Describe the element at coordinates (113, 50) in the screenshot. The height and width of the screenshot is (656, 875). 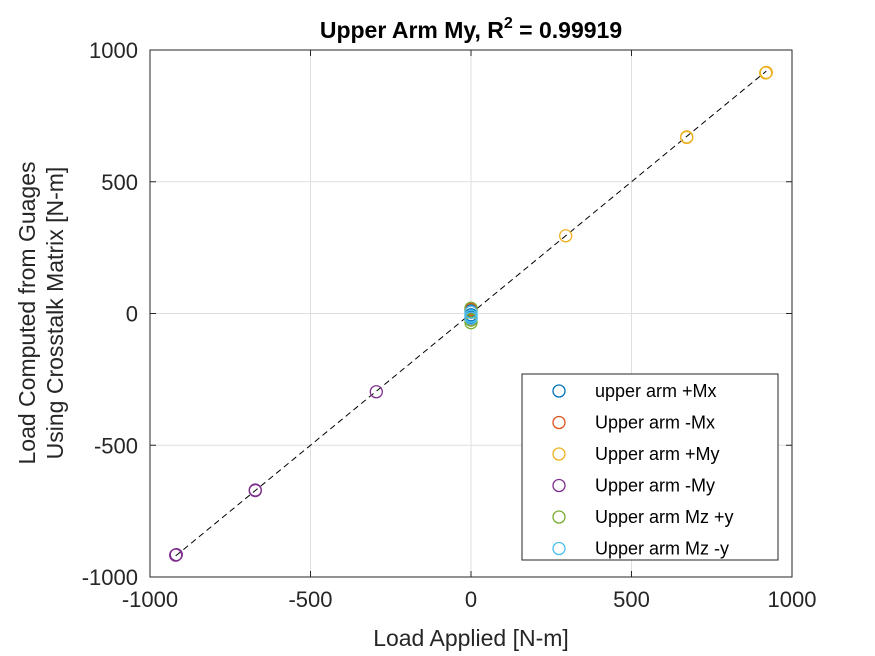
I see `y-tick-label: 1000` at that location.